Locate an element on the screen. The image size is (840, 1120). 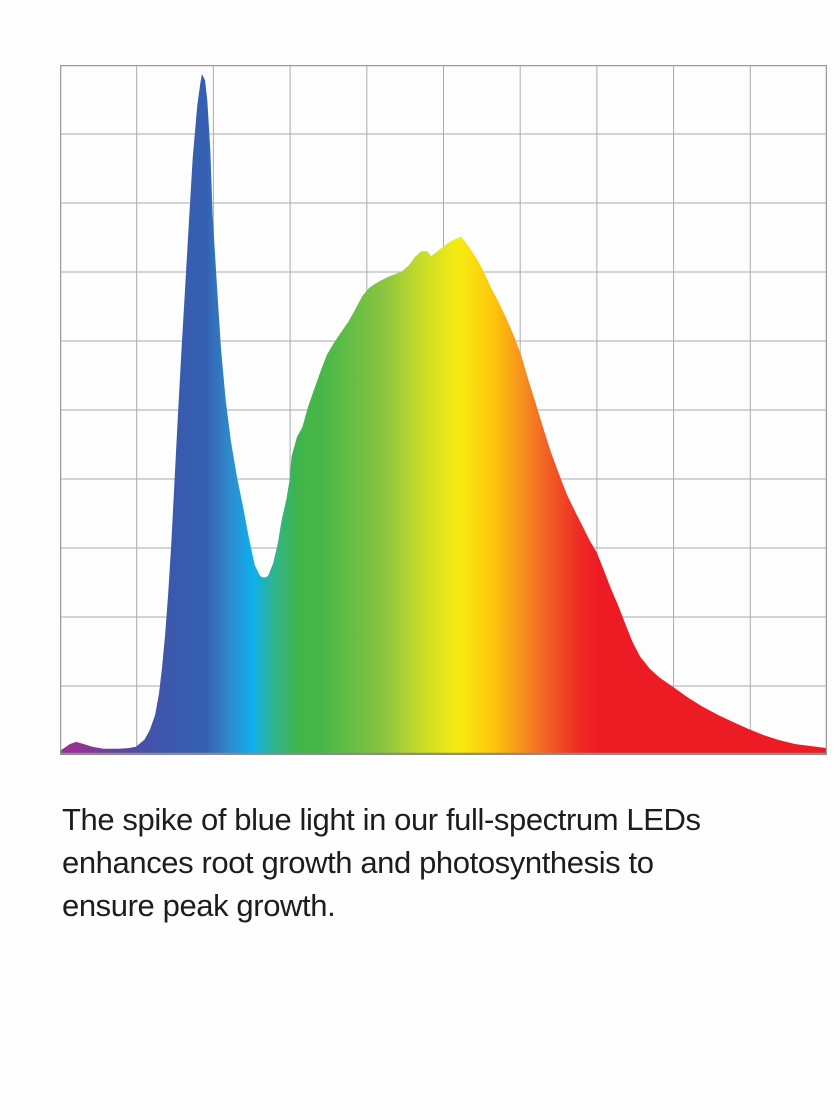
caption-line-3: ensure peak growth. is located at coordinates (199, 905).